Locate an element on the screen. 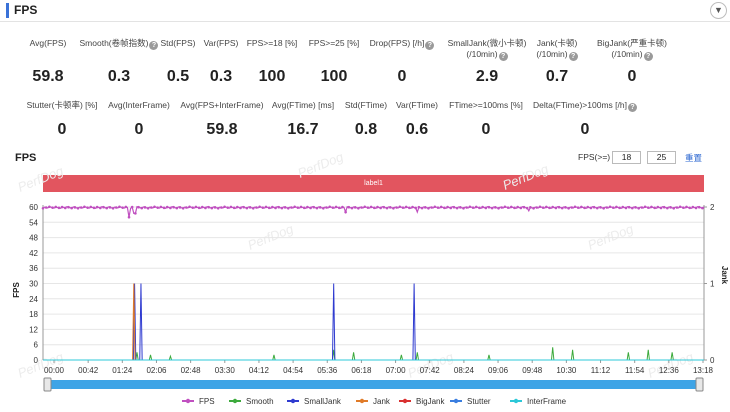 The image size is (730, 412). y2-tick-label: 1 is located at coordinates (712, 284).